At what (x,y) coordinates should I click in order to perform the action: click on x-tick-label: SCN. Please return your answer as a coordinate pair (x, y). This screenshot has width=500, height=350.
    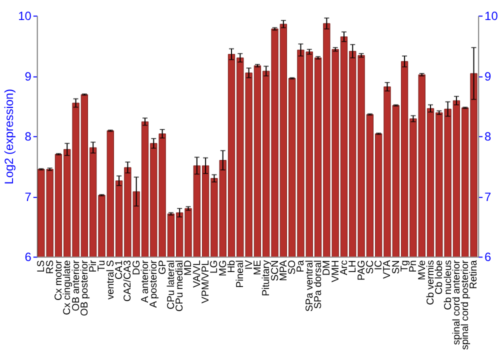
    Looking at the image, I should click on (275, 271).